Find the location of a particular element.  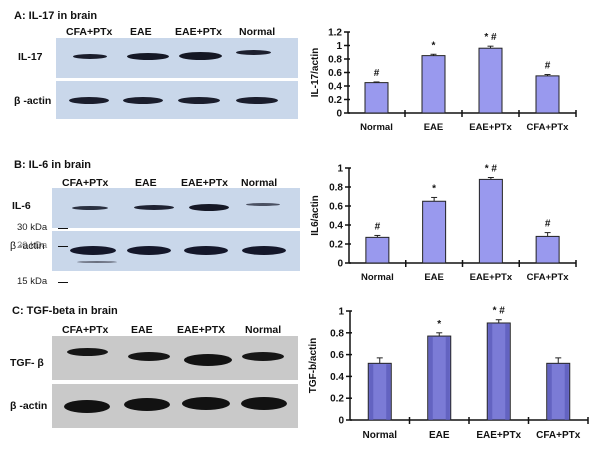

panel-b-title: B: IL-6 in brain is located at coordinates (52, 165).